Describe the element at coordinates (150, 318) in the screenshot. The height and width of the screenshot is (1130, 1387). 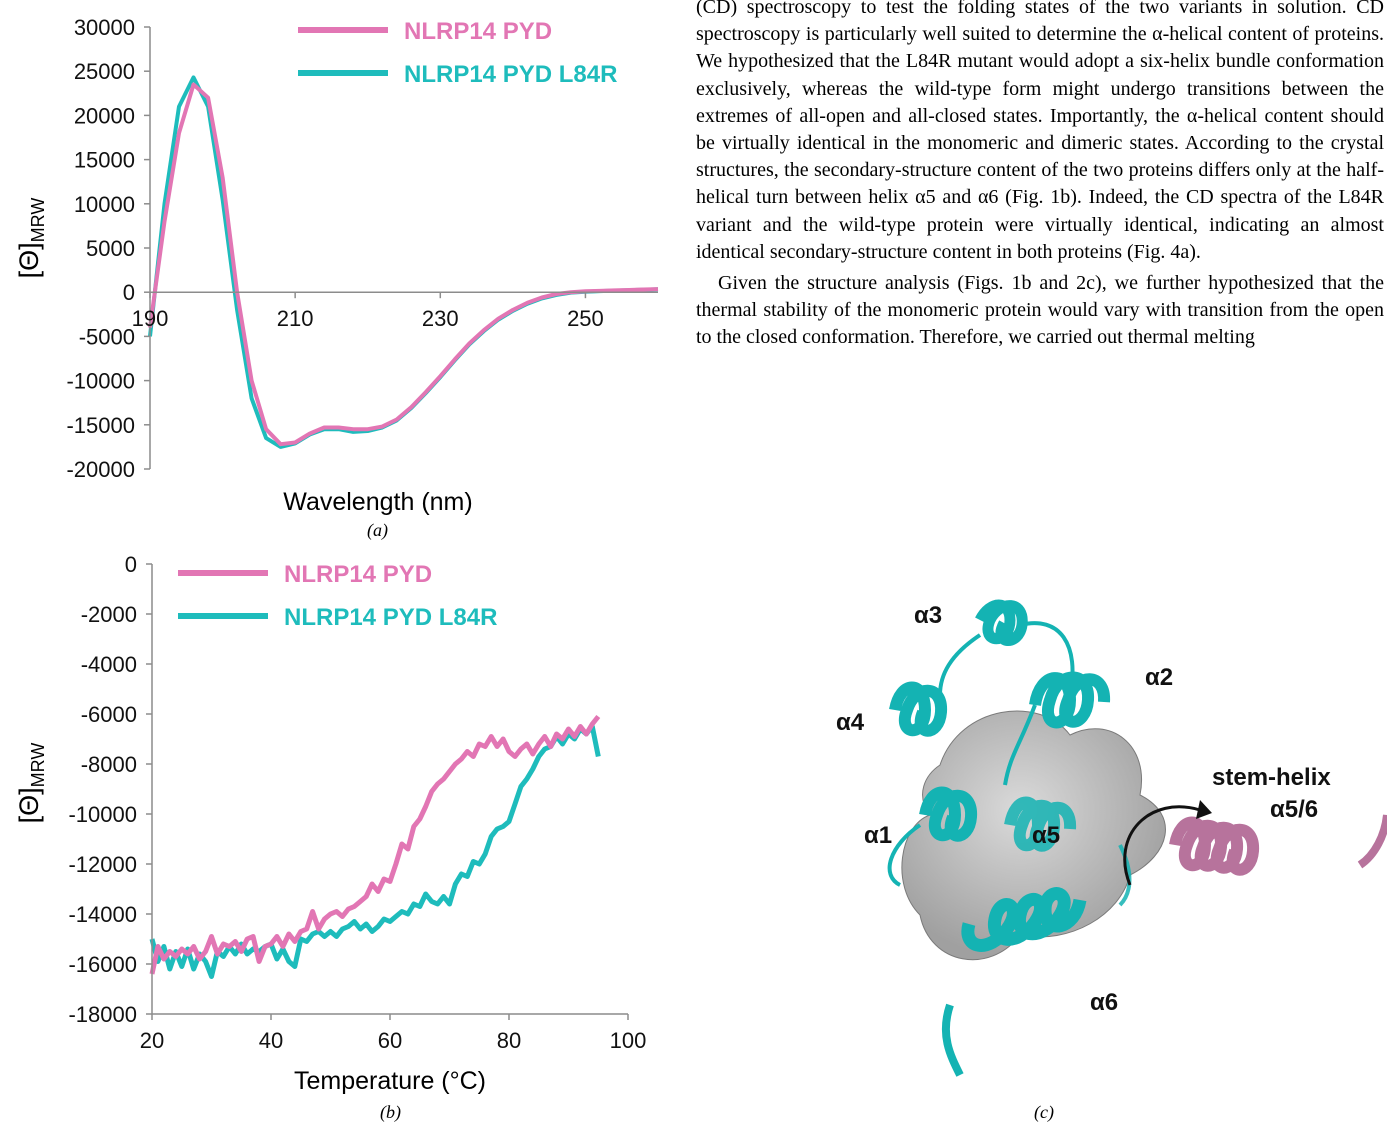
I see `x-tick-label: 190` at that location.